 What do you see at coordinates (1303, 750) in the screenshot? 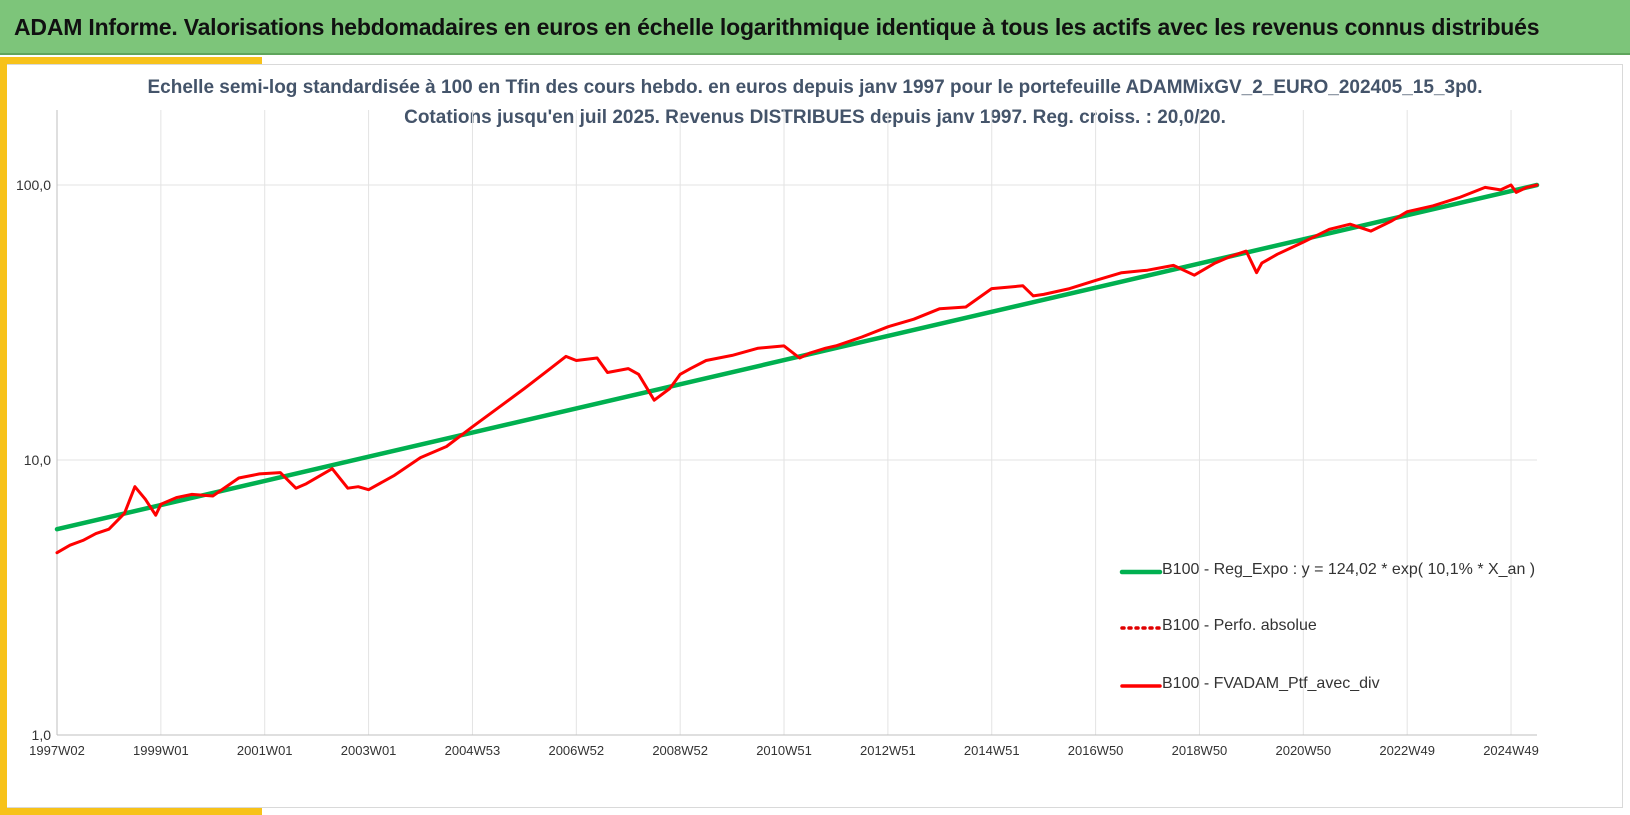
I see `x-tick-label: 2020W50` at bounding box center [1303, 750].